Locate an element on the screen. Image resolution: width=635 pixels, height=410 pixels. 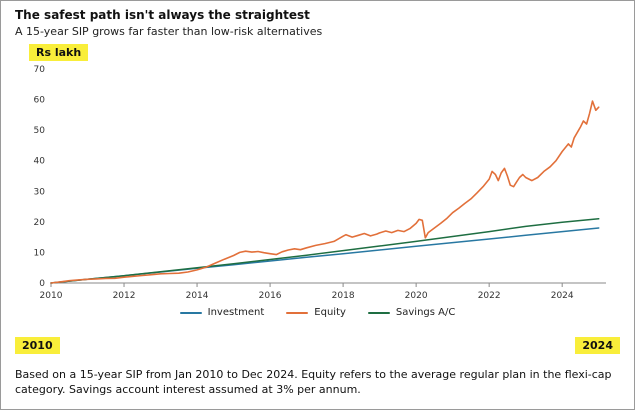
x-tick-label: 2016 is located at coordinates (270, 296).